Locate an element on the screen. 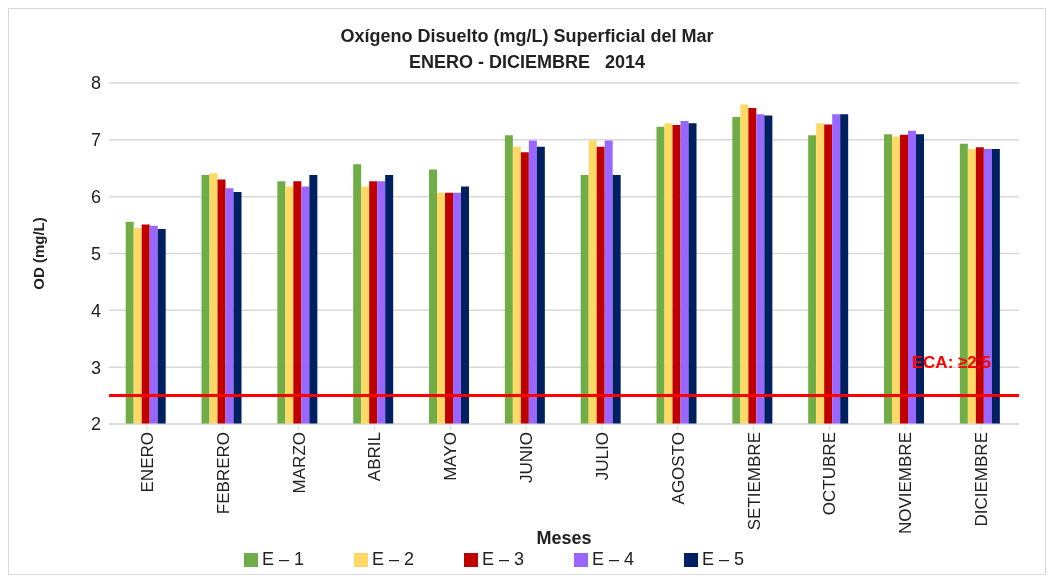  x-tick-label: ABRIL is located at coordinates (375, 457).